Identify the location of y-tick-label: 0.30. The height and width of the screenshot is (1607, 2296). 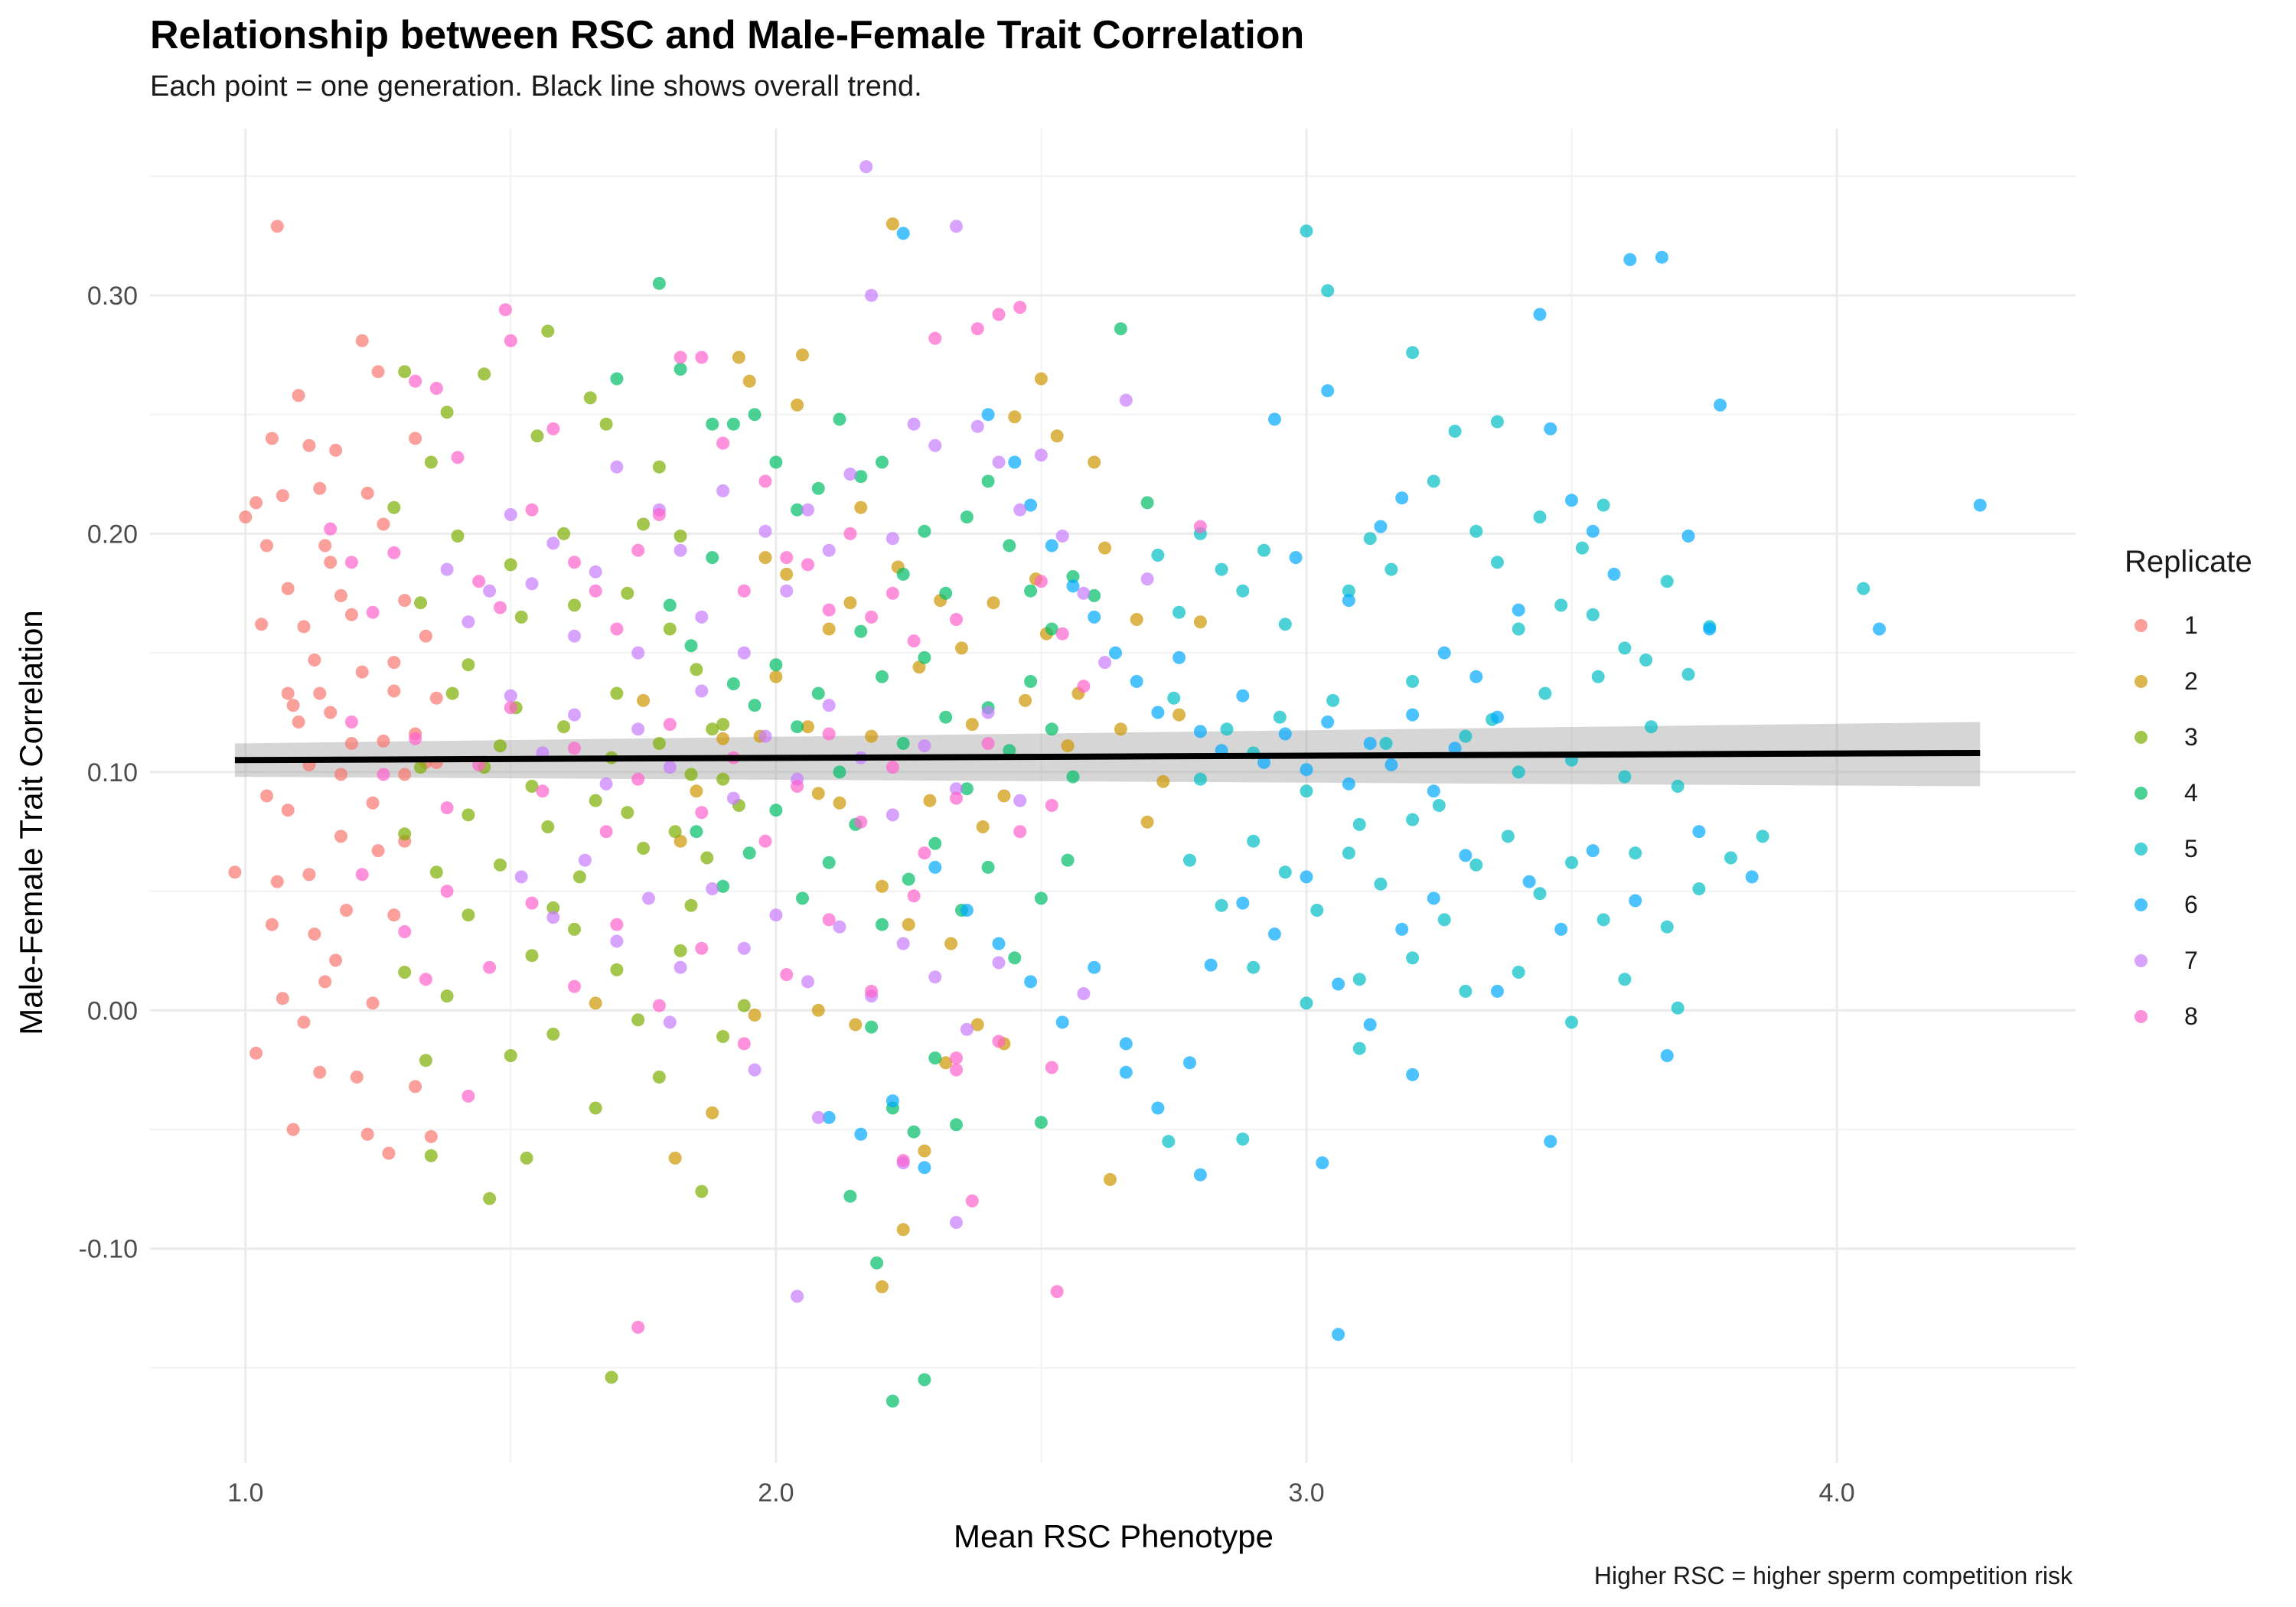
(112, 296).